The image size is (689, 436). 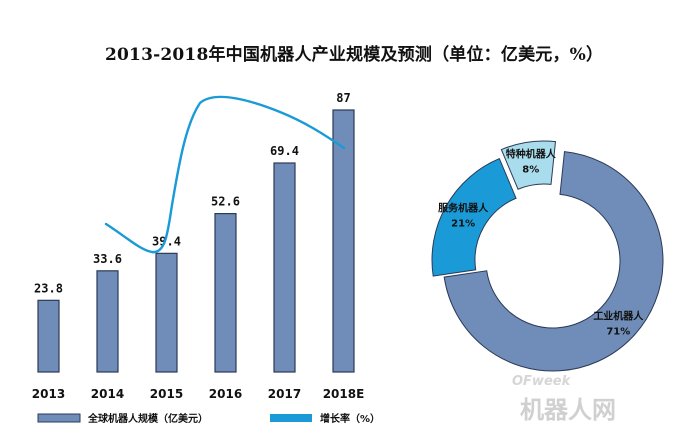 I want to click on bar-2015, so click(x=166, y=312).